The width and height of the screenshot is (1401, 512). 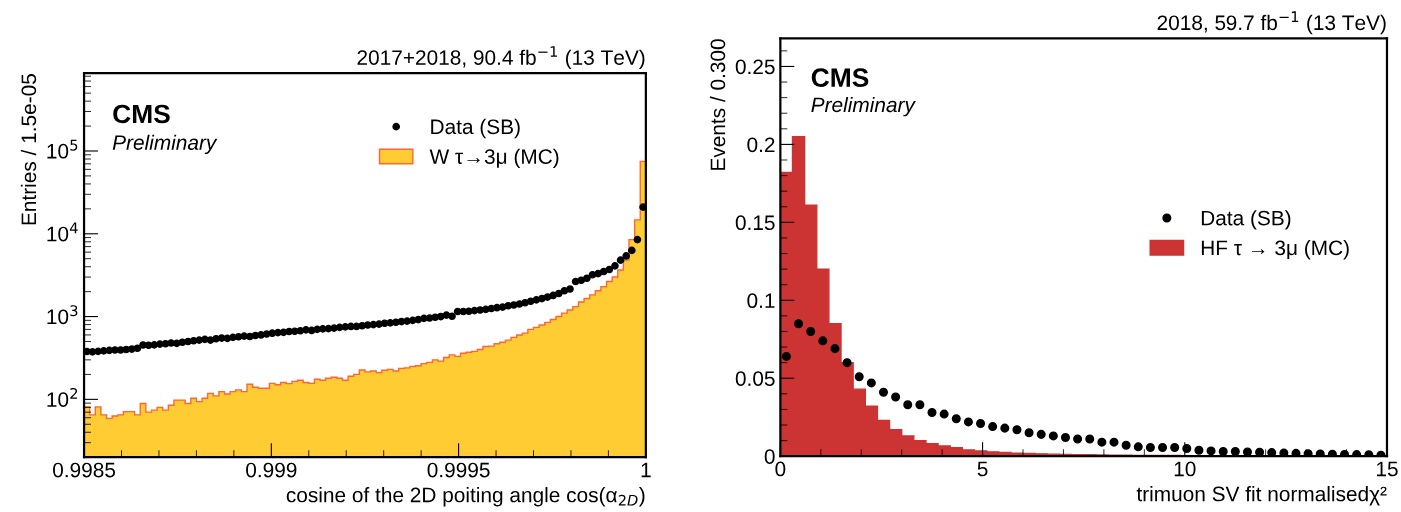 I want to click on y-tick-label: 0, so click(x=769, y=456).